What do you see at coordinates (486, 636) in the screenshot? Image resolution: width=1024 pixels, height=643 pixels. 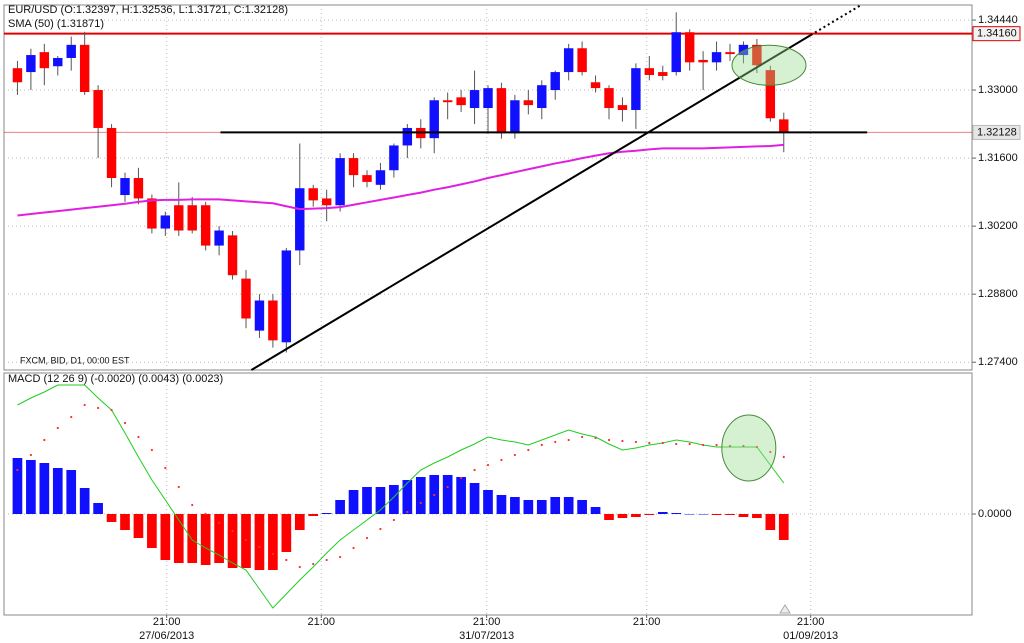 I see `x-date-label: 31/07/2013` at bounding box center [486, 636].